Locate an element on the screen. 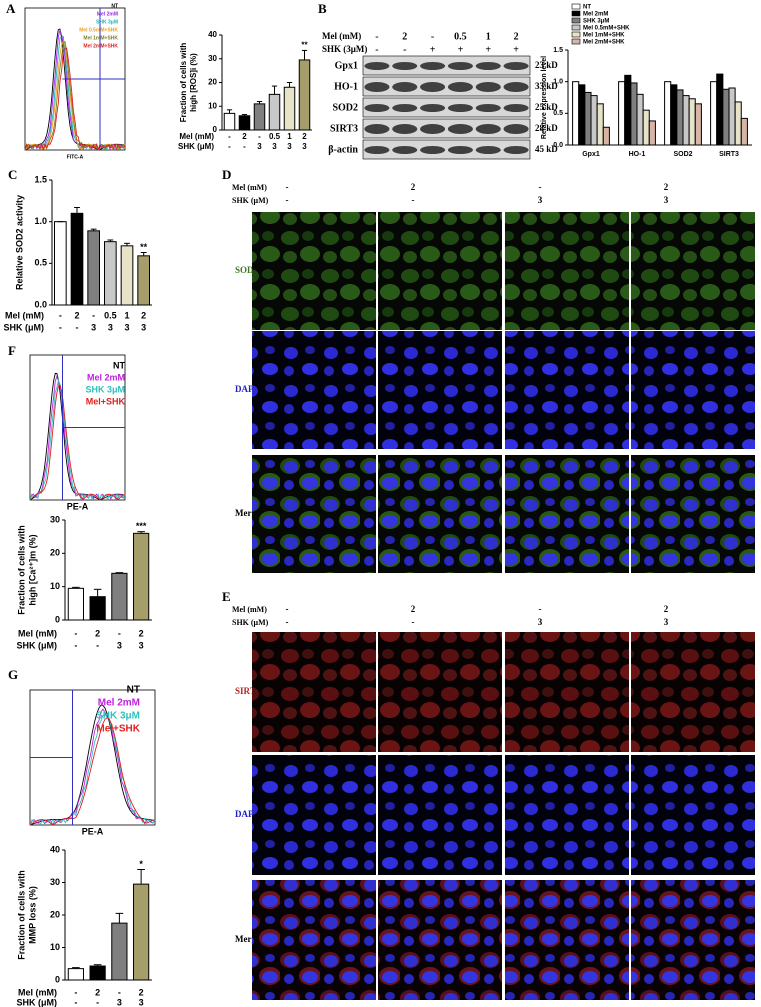  y-axis-label: Fraction of cells with is located at coordinates (21, 570).